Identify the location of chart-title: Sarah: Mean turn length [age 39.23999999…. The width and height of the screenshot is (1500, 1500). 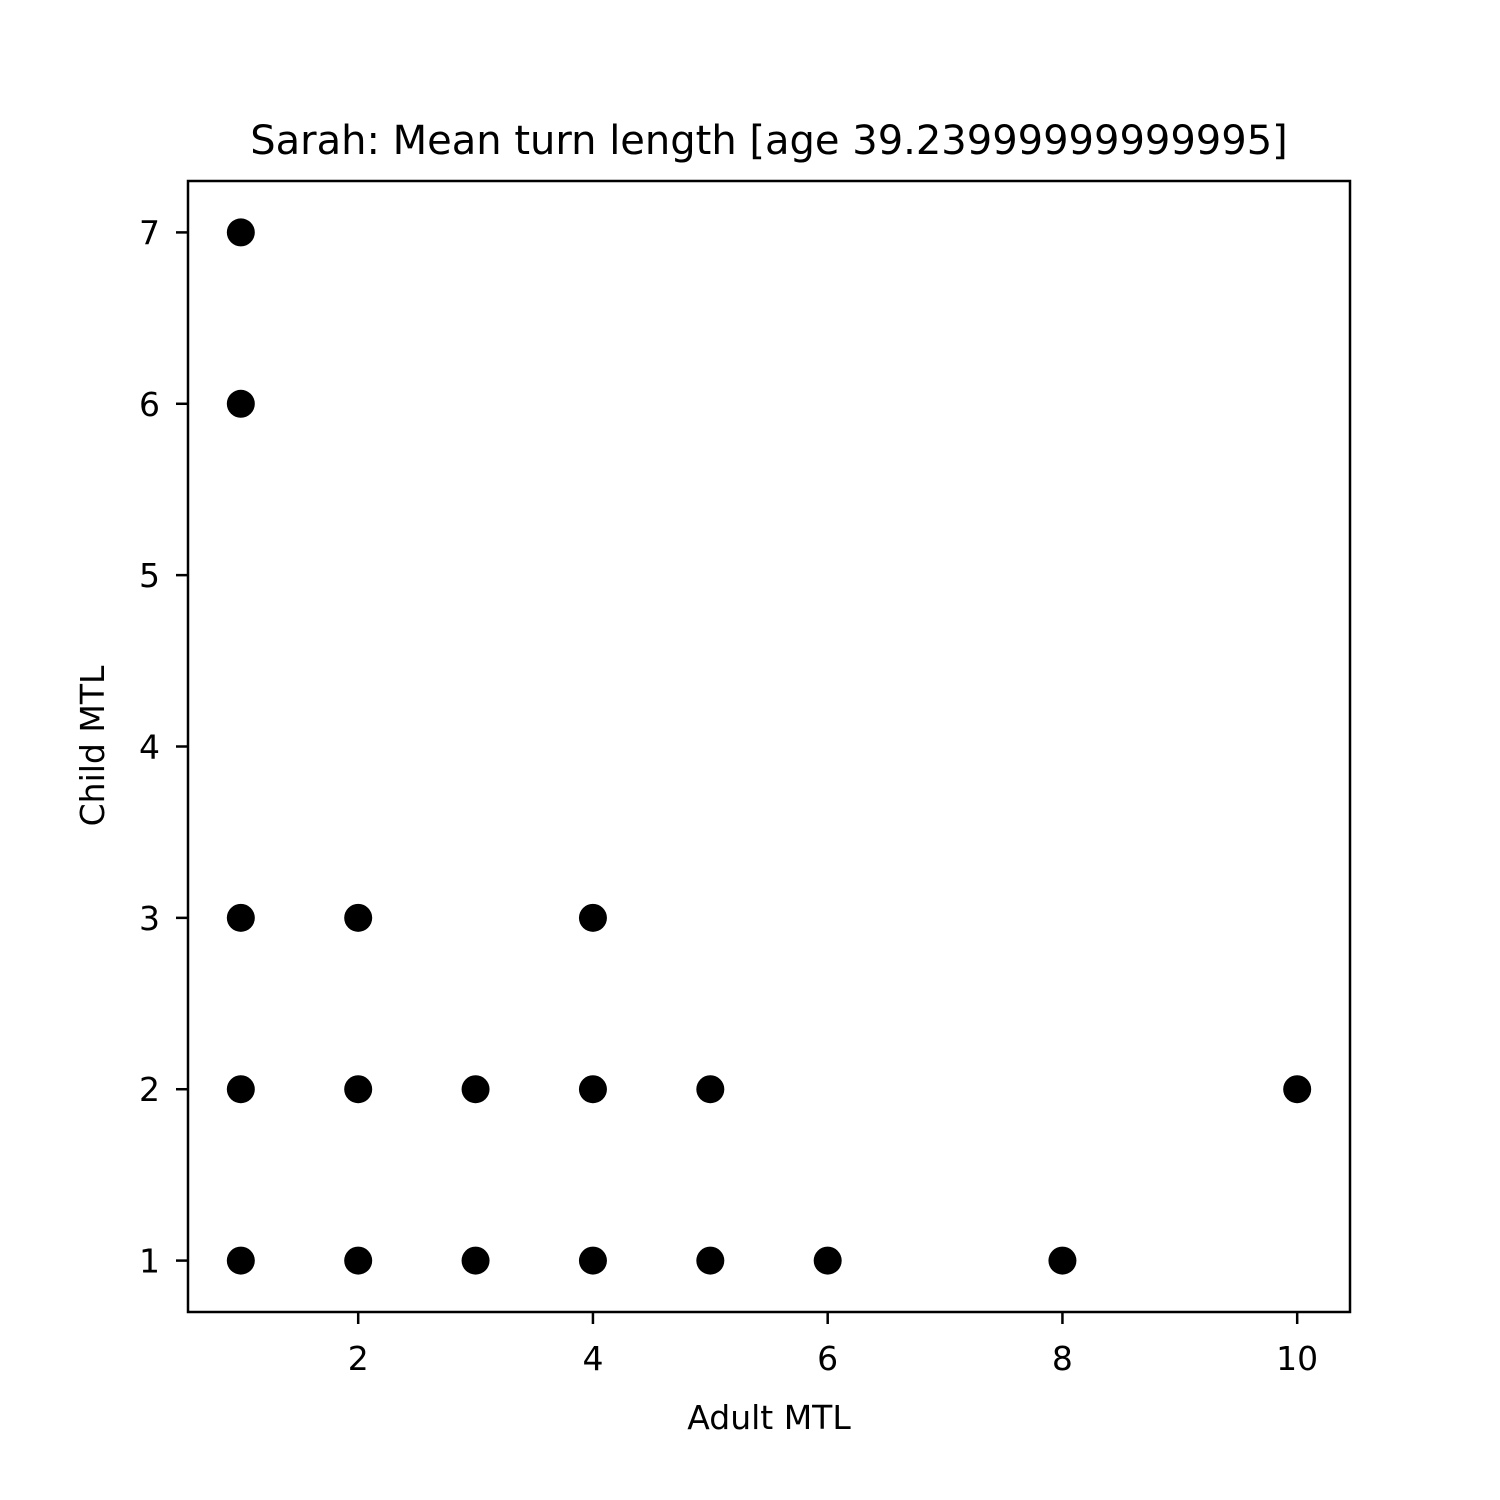
(769, 141).